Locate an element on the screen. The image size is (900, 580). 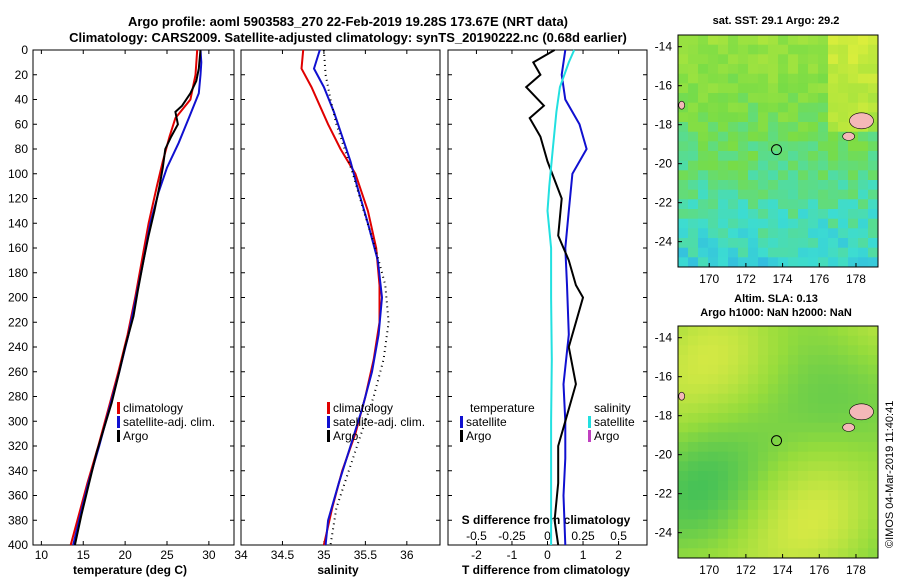
series-line-climatology is located at coordinates (340, 297).